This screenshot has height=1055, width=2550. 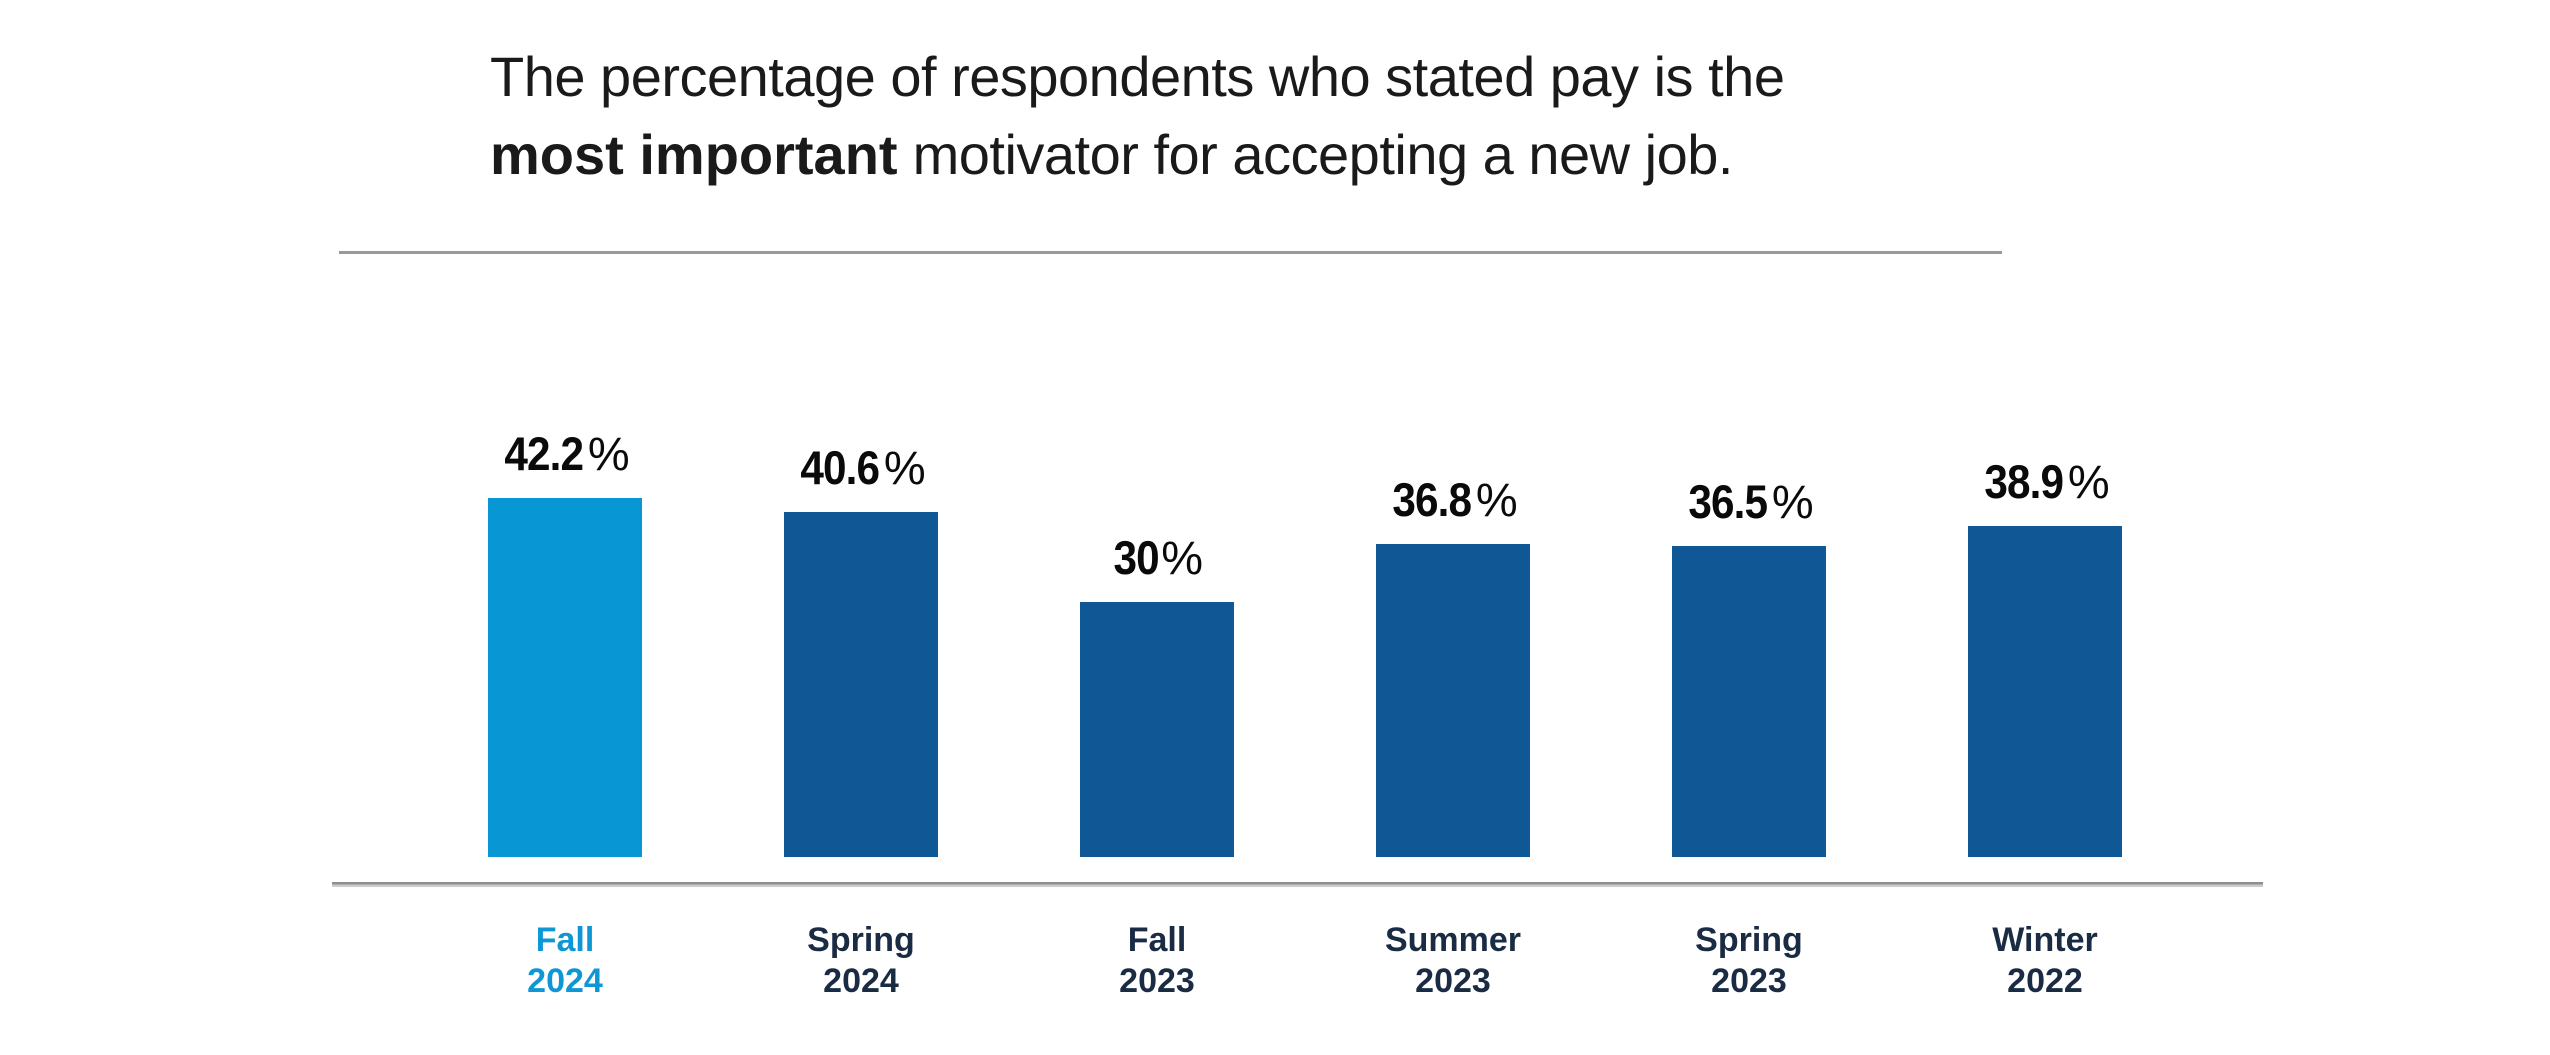 What do you see at coordinates (1453, 700) in the screenshot?
I see `bar-summer-2023` at bounding box center [1453, 700].